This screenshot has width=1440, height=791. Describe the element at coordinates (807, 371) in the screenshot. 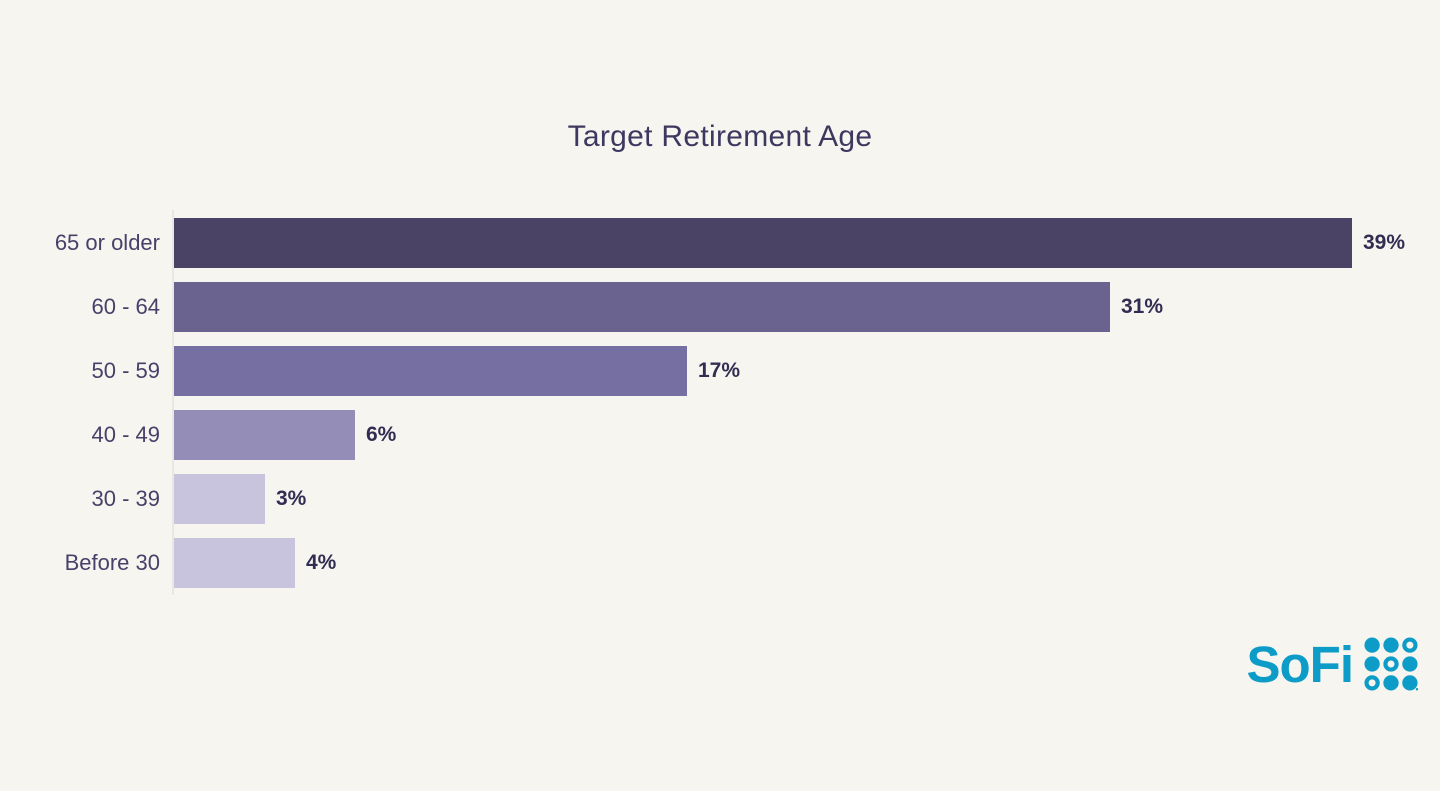

I see `bar-track: 17%` at that location.